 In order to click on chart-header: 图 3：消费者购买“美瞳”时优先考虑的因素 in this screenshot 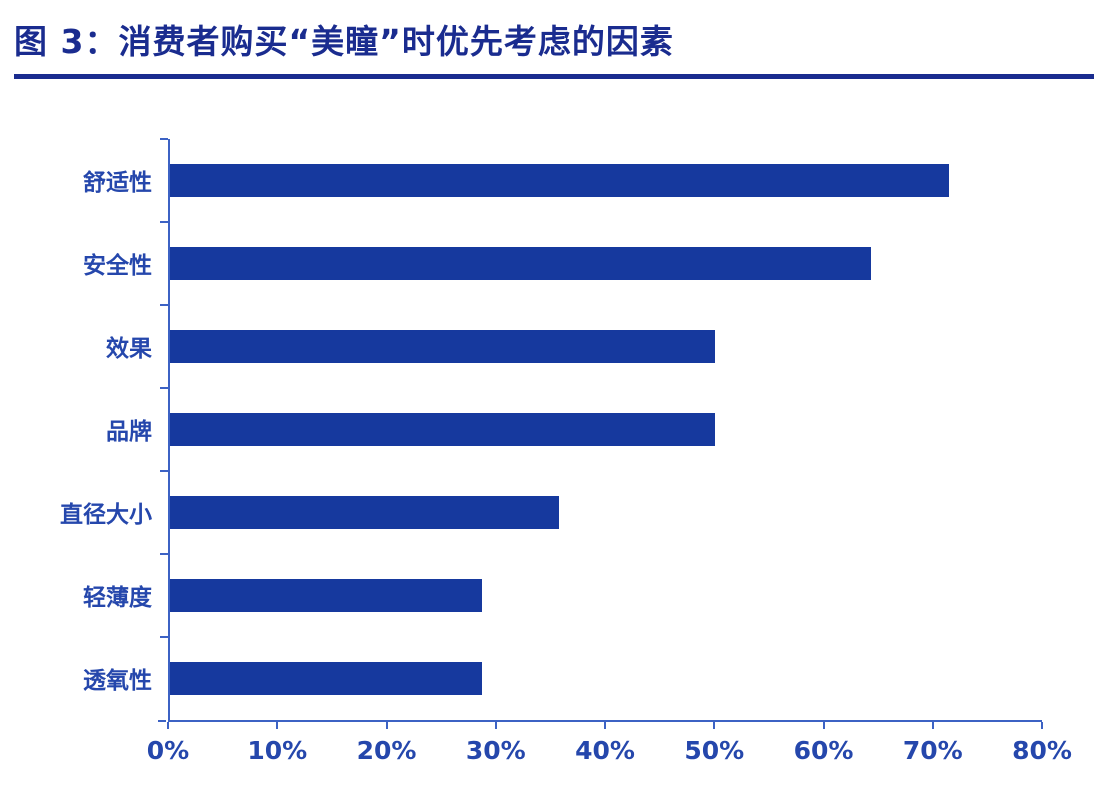, I will do `click(554, 39)`.